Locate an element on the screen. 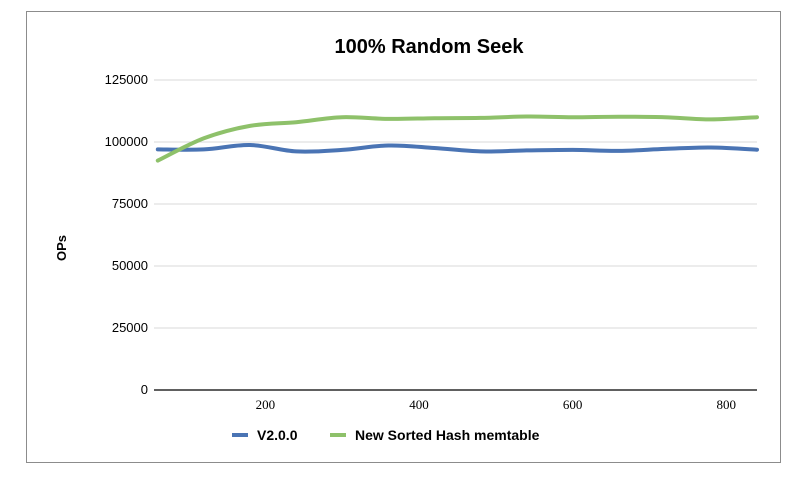 This screenshot has height=488, width=808. y-tick-label: 0 is located at coordinates (144, 389).